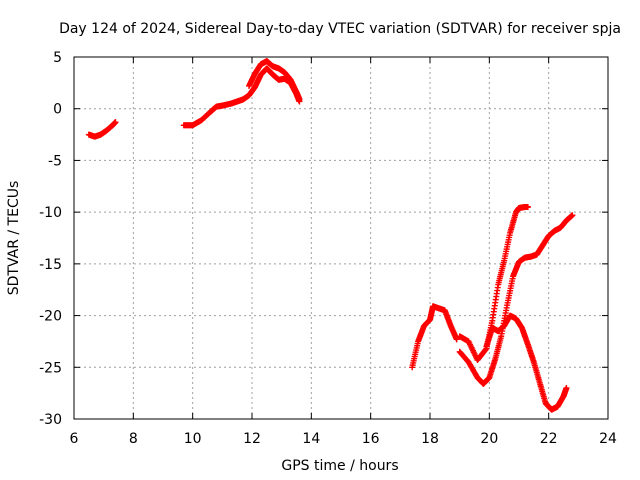  What do you see at coordinates (608, 439) in the screenshot?
I see `x-tick-label: 24` at bounding box center [608, 439].